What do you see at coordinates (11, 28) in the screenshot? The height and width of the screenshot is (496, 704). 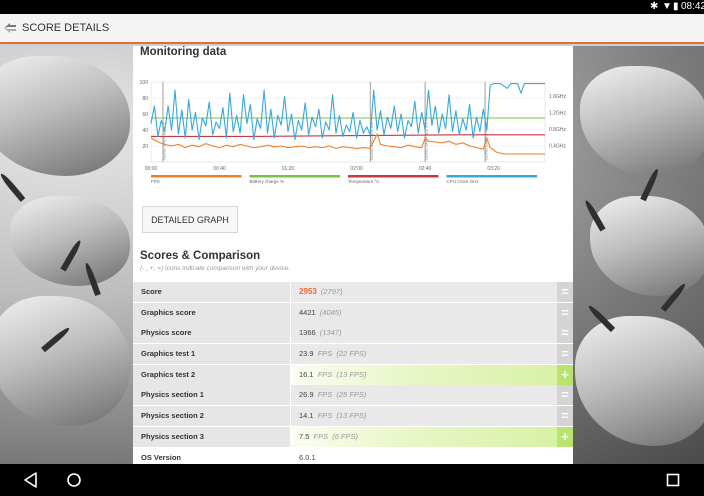 I see `app-back-logo-icon` at bounding box center [11, 28].